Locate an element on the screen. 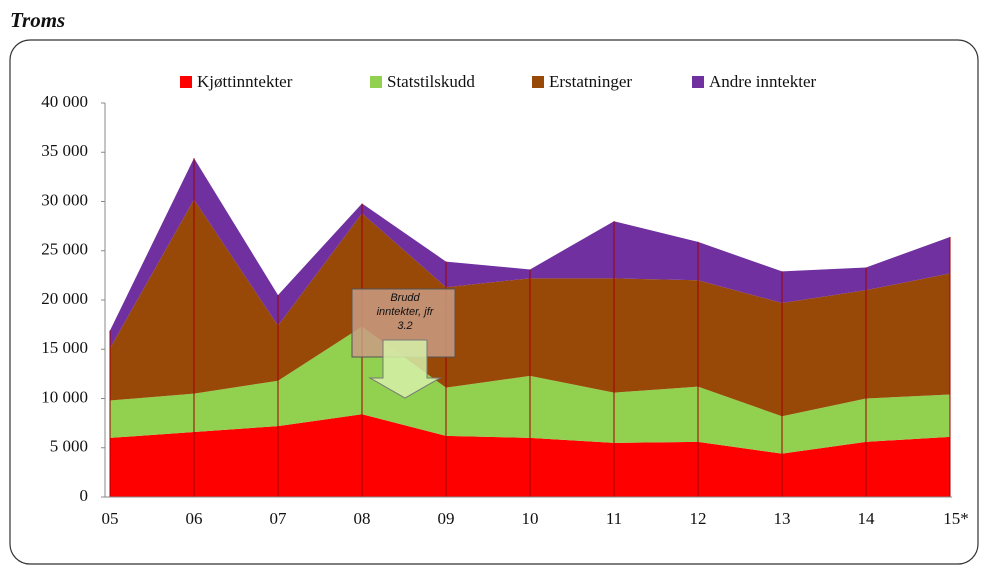 This screenshot has width=983, height=569. x-tick-label: 08 is located at coordinates (362, 518).